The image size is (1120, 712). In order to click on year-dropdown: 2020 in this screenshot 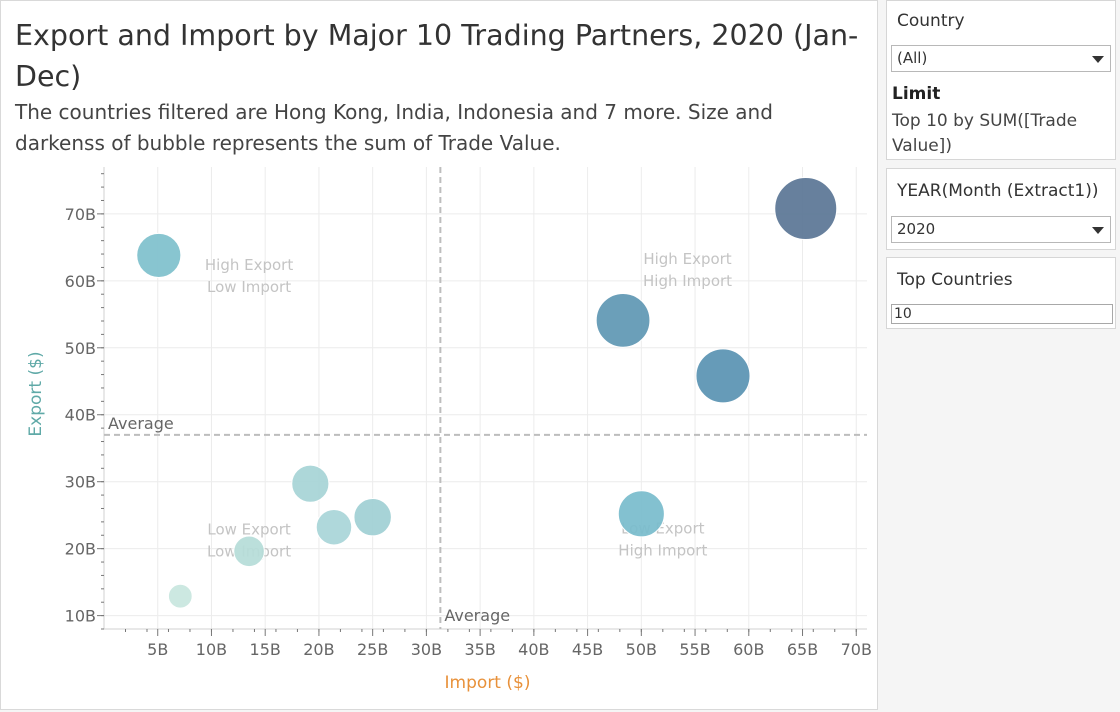, I will do `click(1001, 229)`.